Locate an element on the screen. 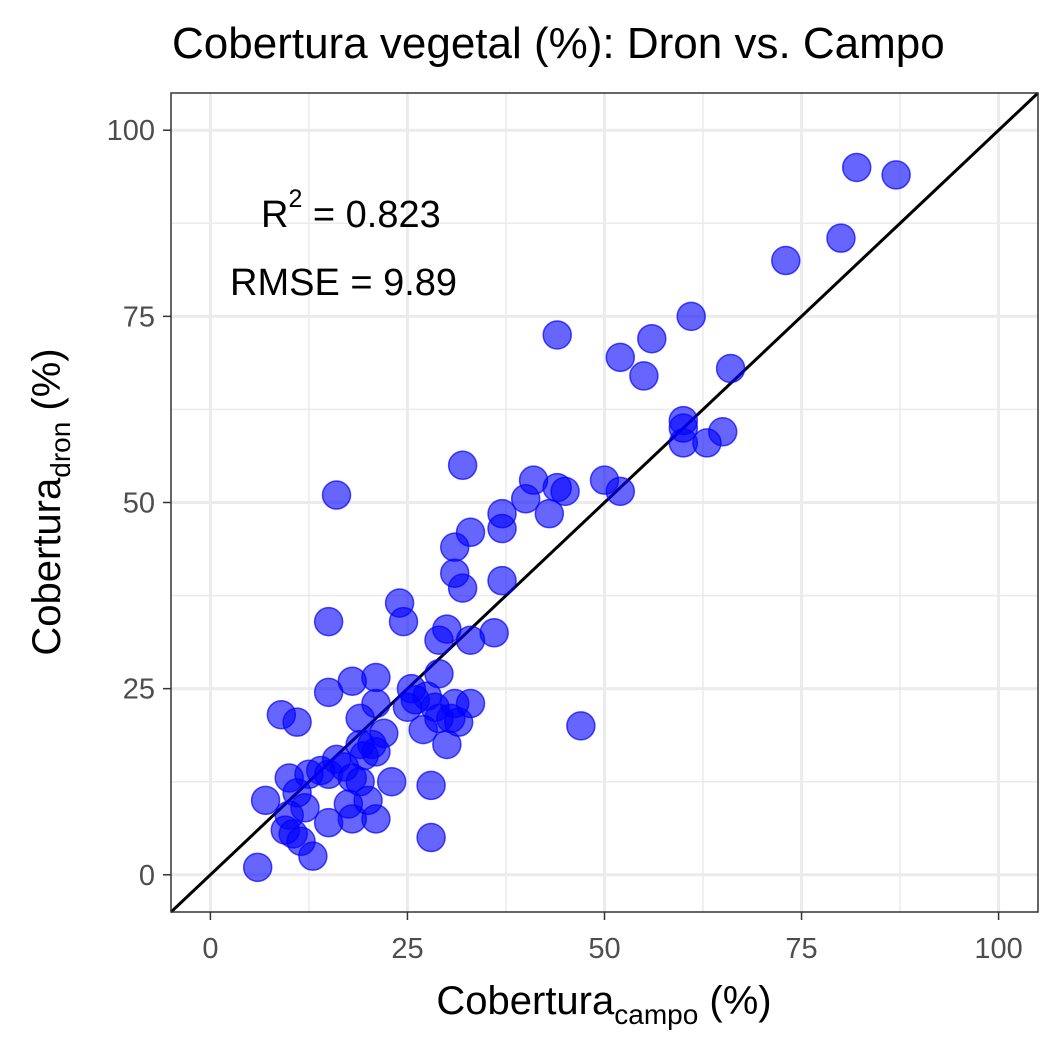 This screenshot has width=1062, height=1062. r2-annotation: R2 = 0.823 is located at coordinates (351, 210).